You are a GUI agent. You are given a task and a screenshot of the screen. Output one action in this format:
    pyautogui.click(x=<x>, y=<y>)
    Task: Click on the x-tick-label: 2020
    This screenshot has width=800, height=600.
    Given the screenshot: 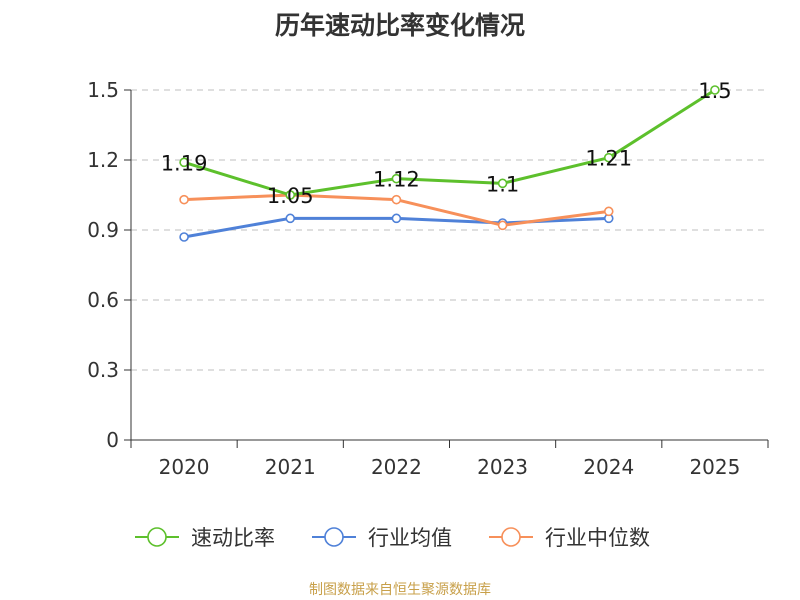 What is the action you would take?
    pyautogui.click(x=184, y=467)
    